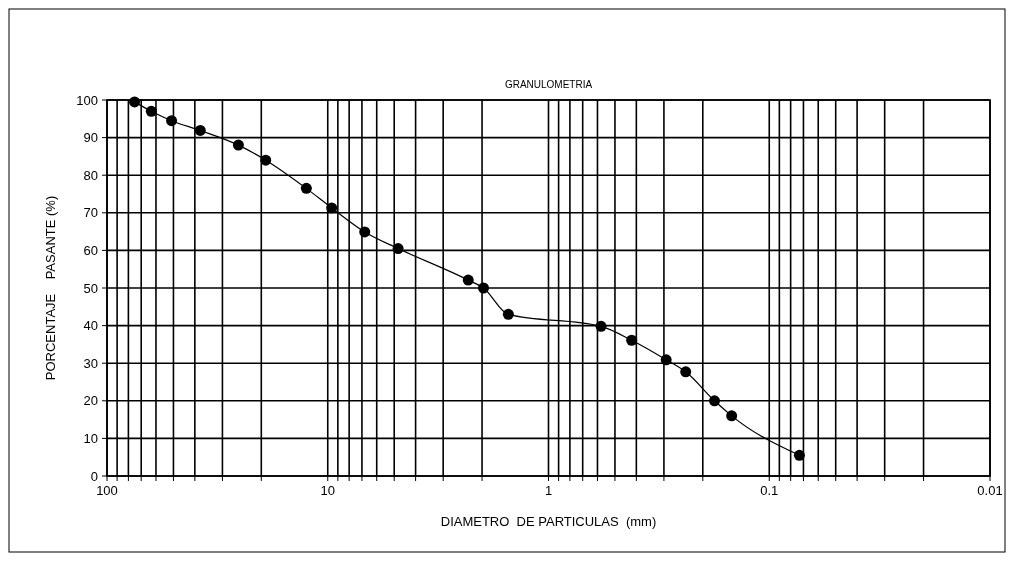 The image size is (1014, 561). What do you see at coordinates (90, 401) in the screenshot?
I see `y-tick-label: 20` at bounding box center [90, 401].